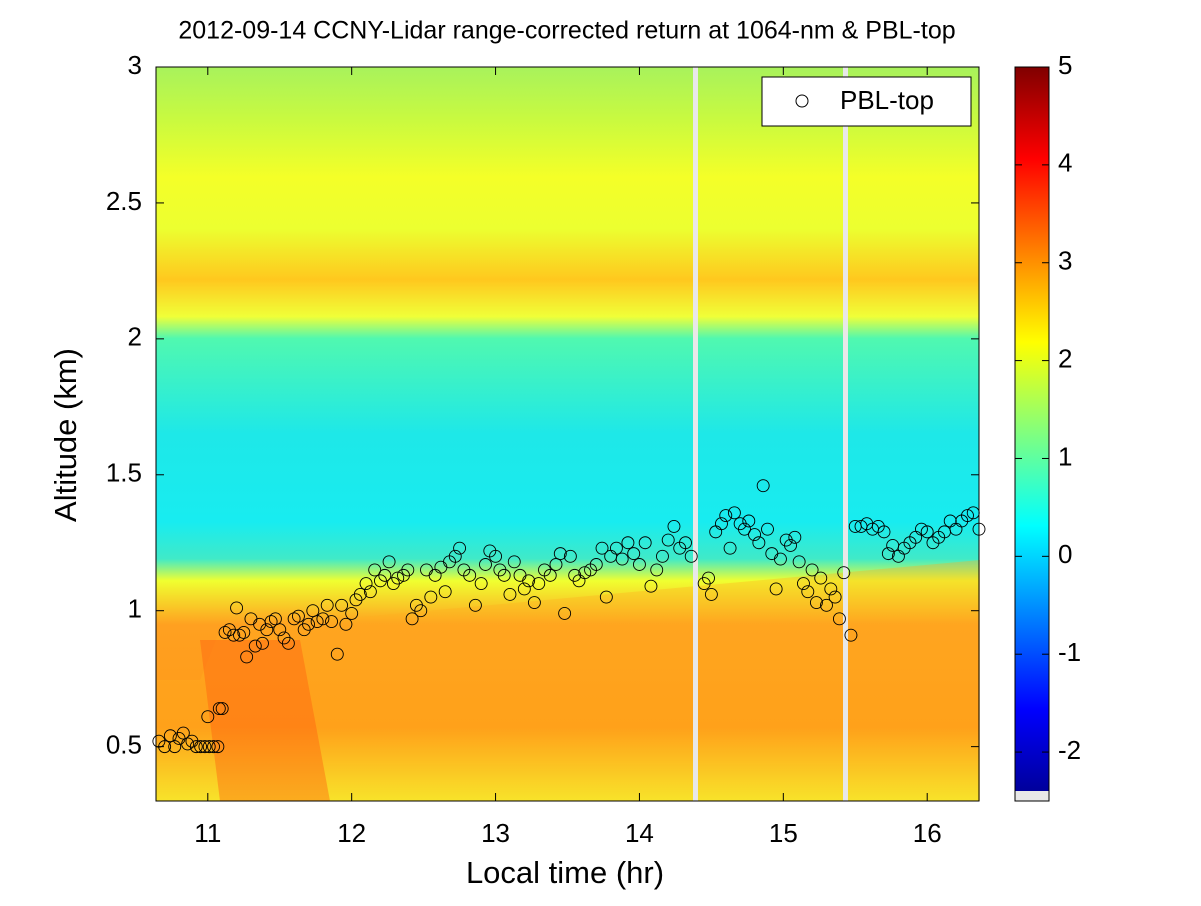 Image resolution: width=1201 pixels, height=906 pixels. What do you see at coordinates (1065, 65) in the screenshot?
I see `colorbar-tick-label: 5` at bounding box center [1065, 65].